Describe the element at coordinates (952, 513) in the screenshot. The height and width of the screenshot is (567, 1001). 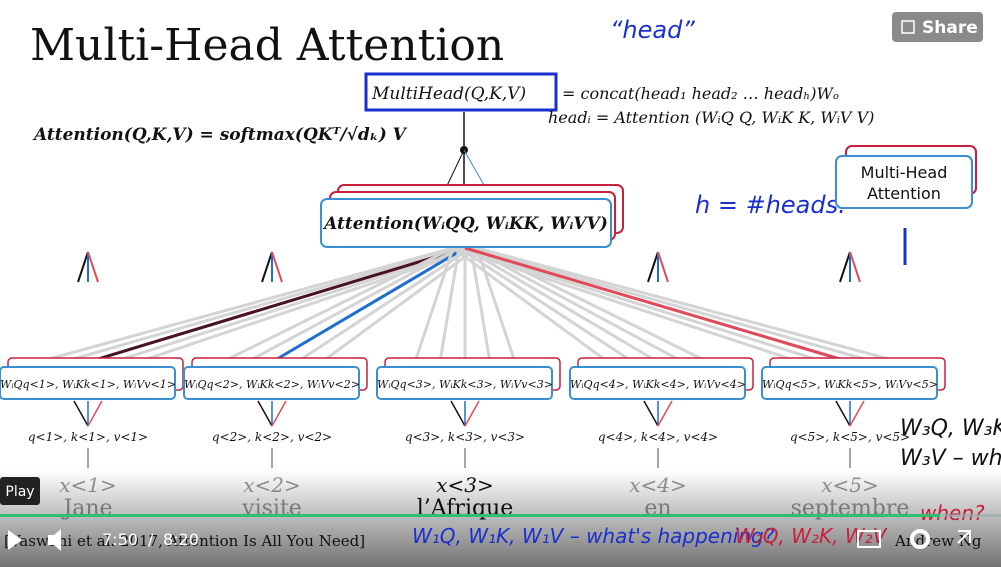
I see `handwriting-note: when?` at that location.